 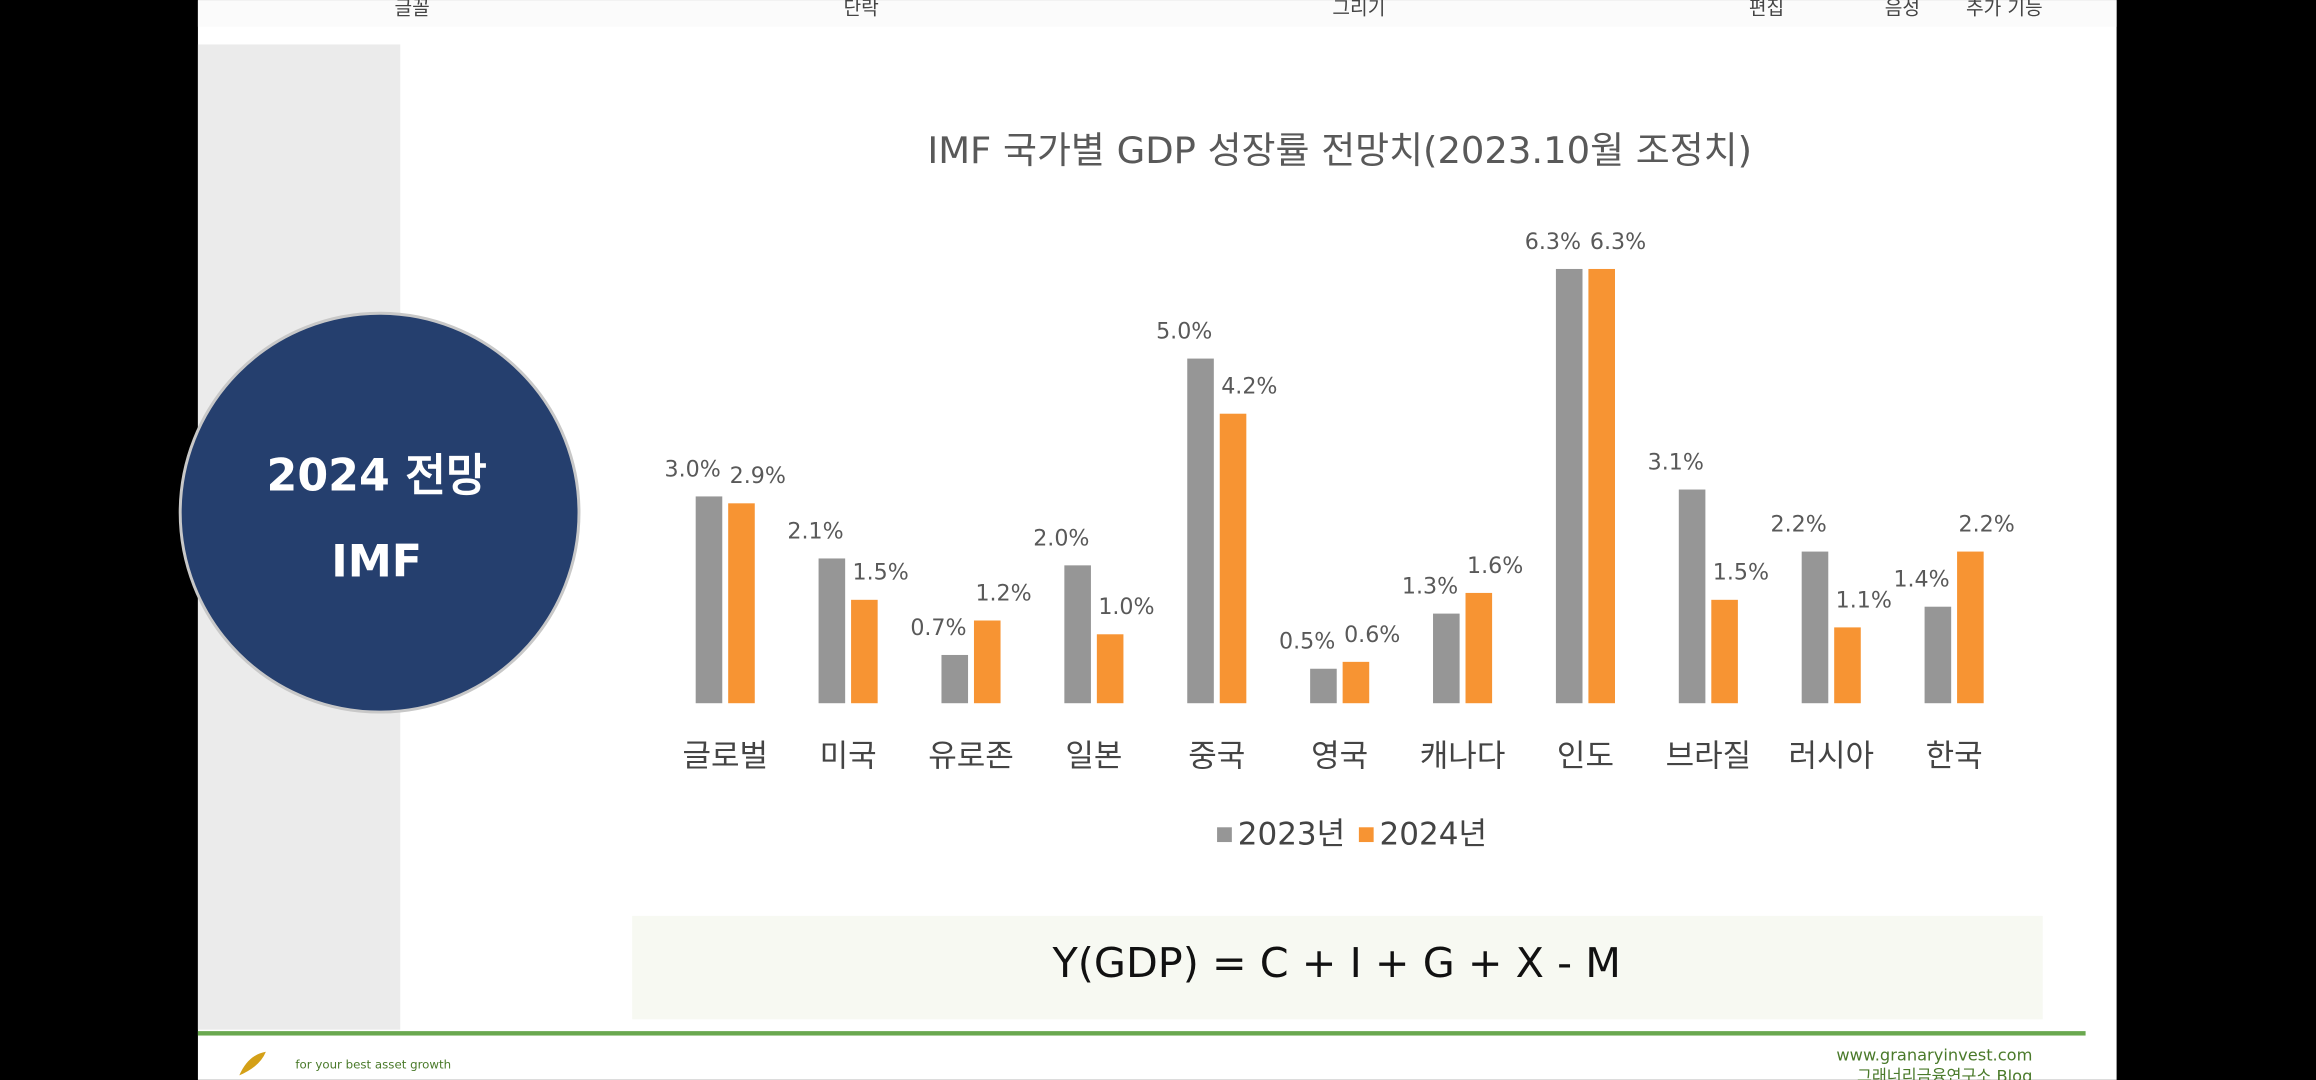 What do you see at coordinates (1934, 1055) in the screenshot?
I see `url: www.granaryinvest.com` at bounding box center [1934, 1055].